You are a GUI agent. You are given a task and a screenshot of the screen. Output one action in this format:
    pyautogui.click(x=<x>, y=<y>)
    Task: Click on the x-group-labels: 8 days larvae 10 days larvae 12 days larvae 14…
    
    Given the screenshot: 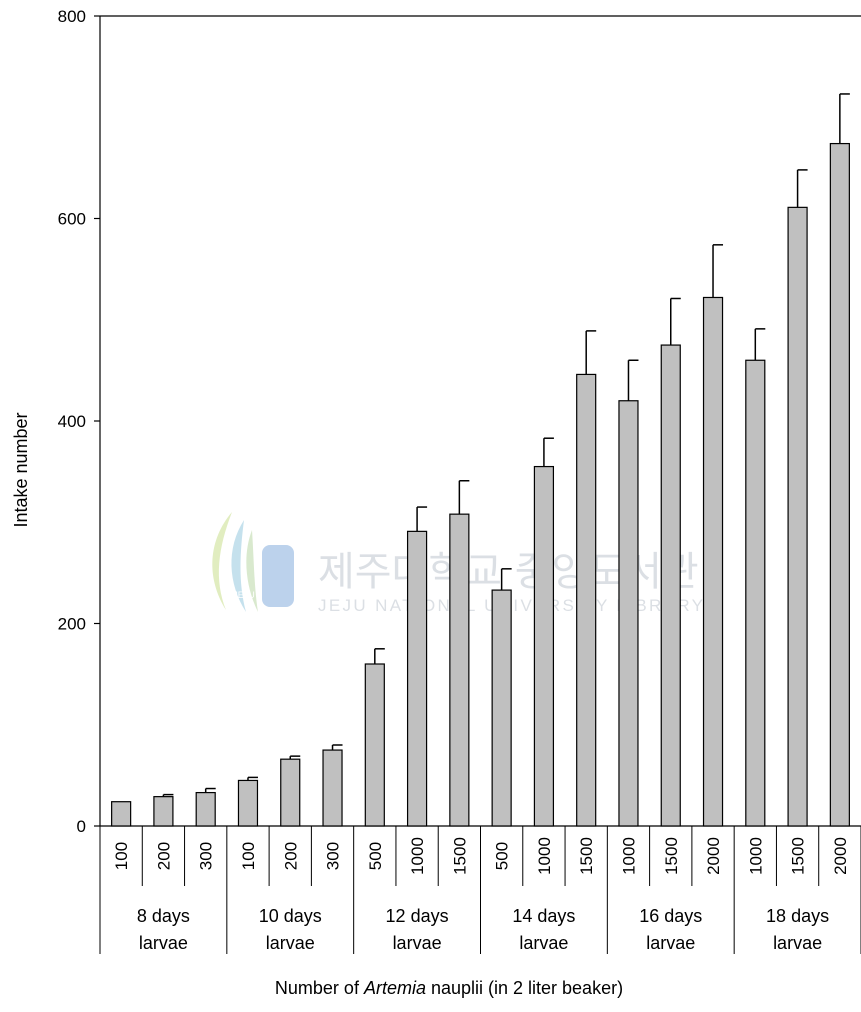 What is the action you would take?
    pyautogui.click(x=483, y=929)
    